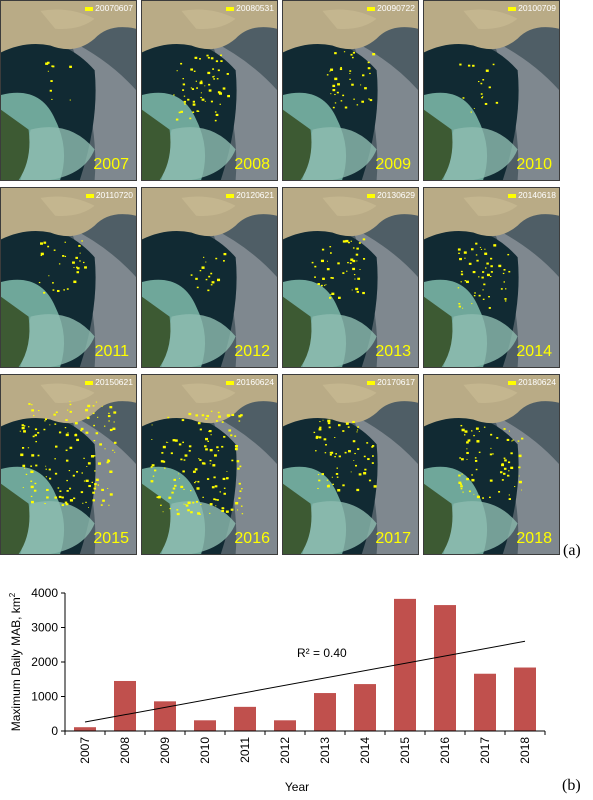  I want to click on y-tick-label: 4000, so click(44, 593).